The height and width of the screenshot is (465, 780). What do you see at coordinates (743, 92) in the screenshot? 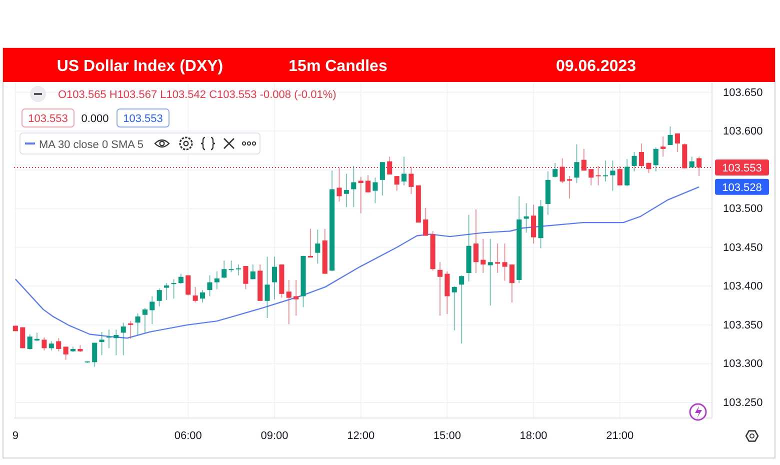
I see `y-tick-label: 103.650` at bounding box center [743, 92].